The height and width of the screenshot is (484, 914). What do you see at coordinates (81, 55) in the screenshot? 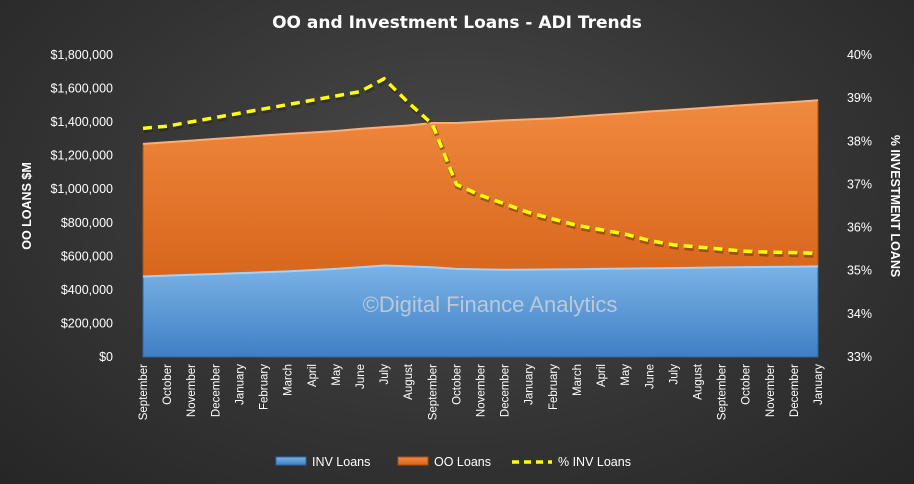
I see `y-tick-label: $1,800,000` at bounding box center [81, 55].